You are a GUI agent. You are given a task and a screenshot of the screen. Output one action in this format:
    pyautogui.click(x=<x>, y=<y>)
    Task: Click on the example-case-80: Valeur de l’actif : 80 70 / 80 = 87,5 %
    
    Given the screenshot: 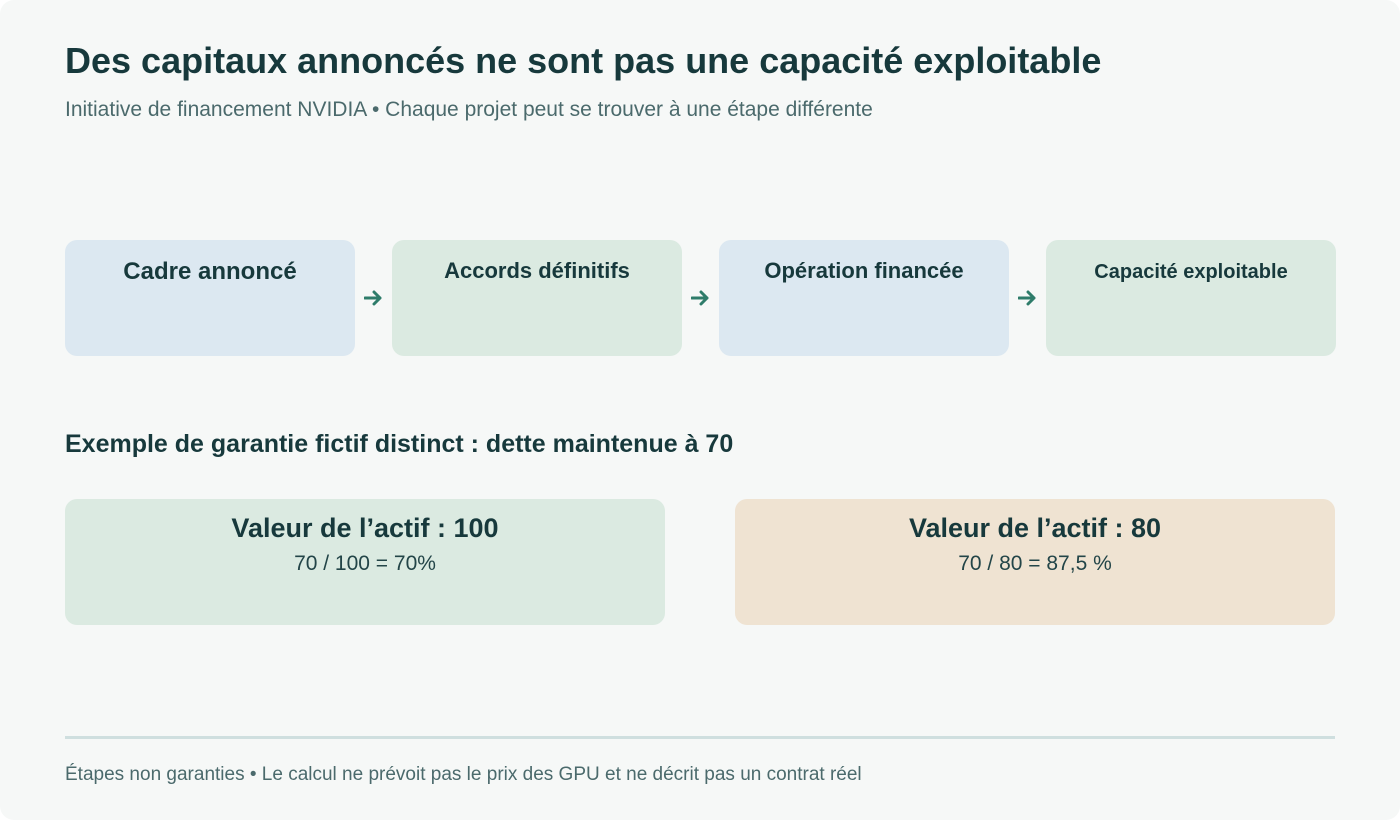 What is the action you would take?
    pyautogui.click(x=1035, y=562)
    